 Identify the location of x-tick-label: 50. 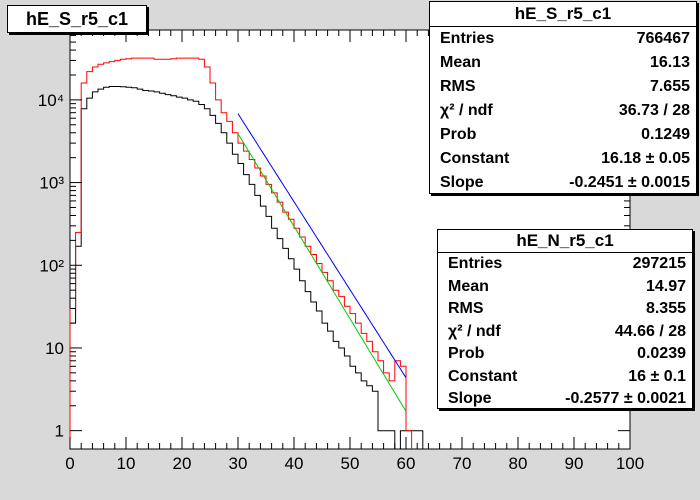
(350, 463).